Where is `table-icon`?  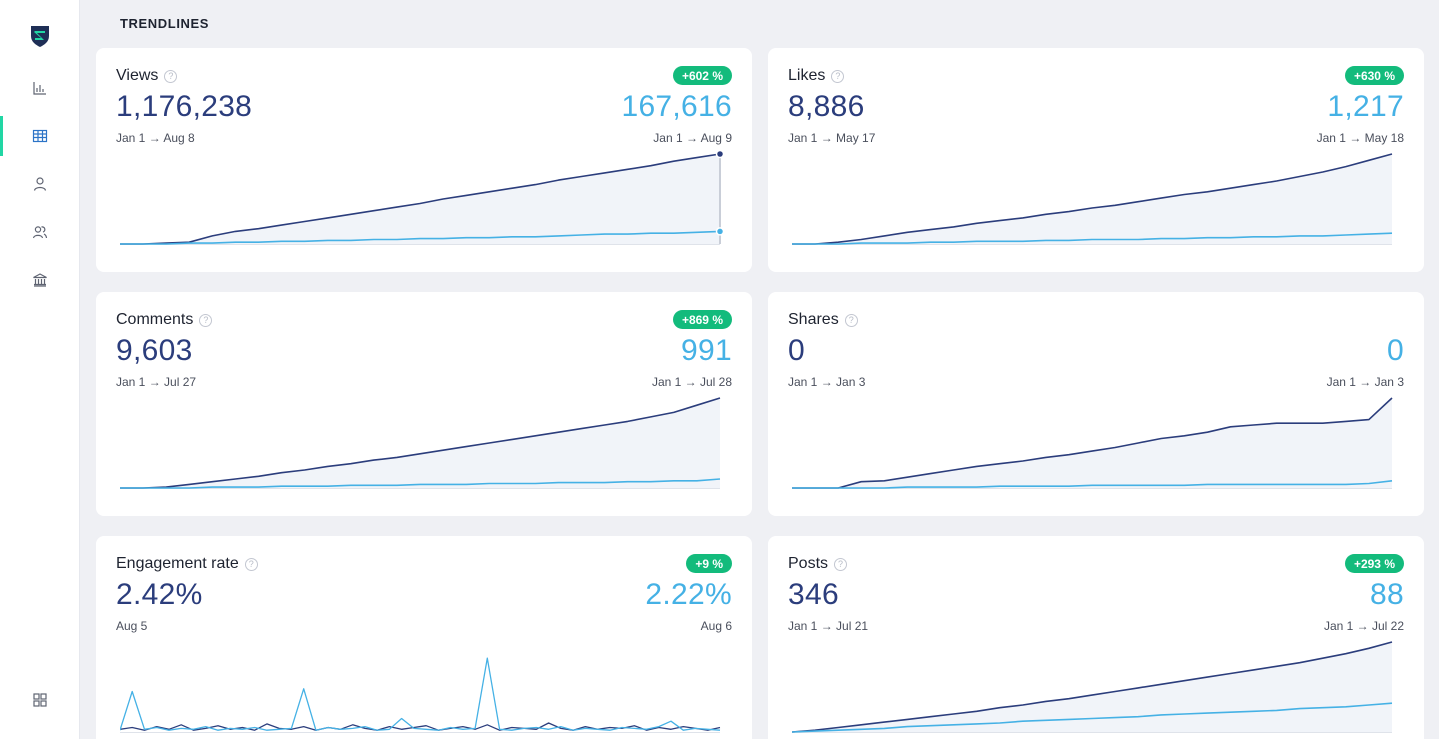
table-icon is located at coordinates (40, 136).